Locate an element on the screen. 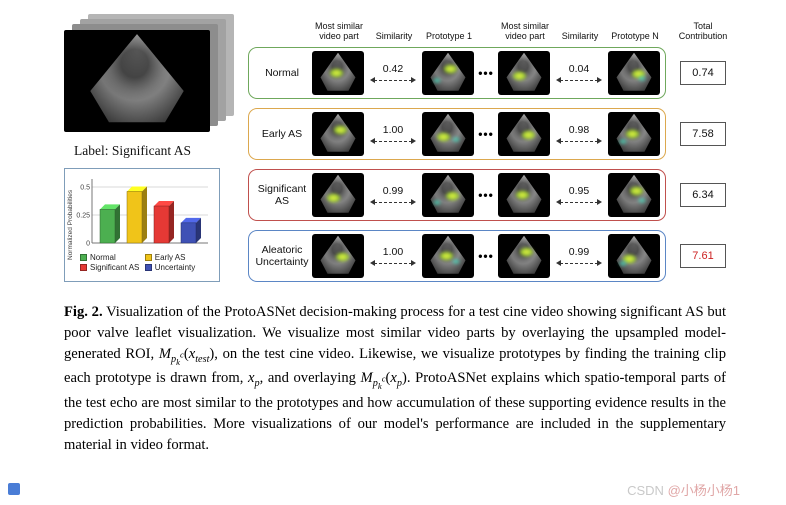  legend-label: Early AS is located at coordinates (170, 257).